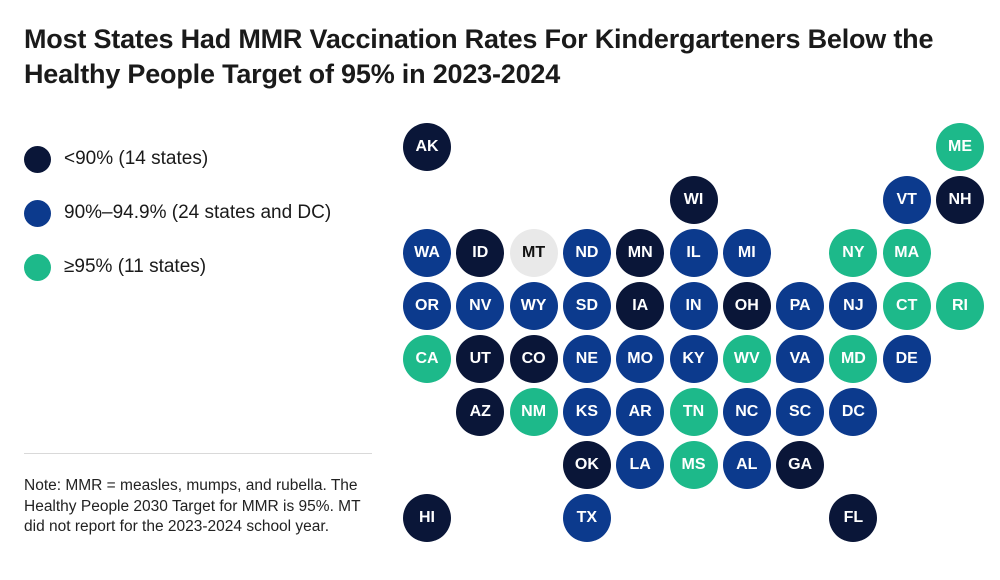  I want to click on legend-item-low: <90% (14 states), so click(177, 159).